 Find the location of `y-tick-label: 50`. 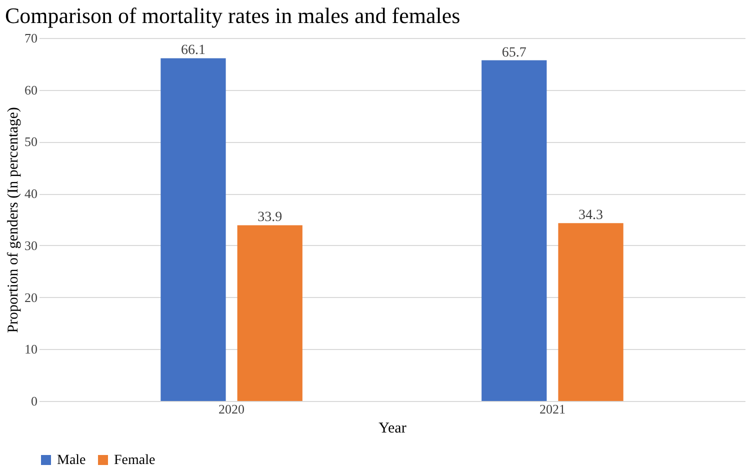

y-tick-label: 50 is located at coordinates (31, 142).